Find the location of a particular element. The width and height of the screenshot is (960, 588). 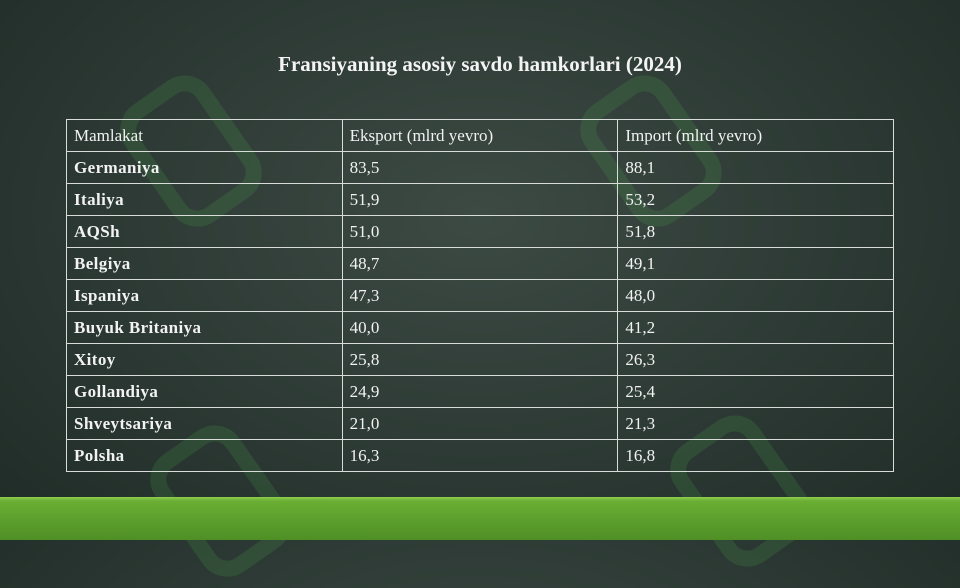

table-row: Polsha 16,3 16,8 is located at coordinates (480, 455).